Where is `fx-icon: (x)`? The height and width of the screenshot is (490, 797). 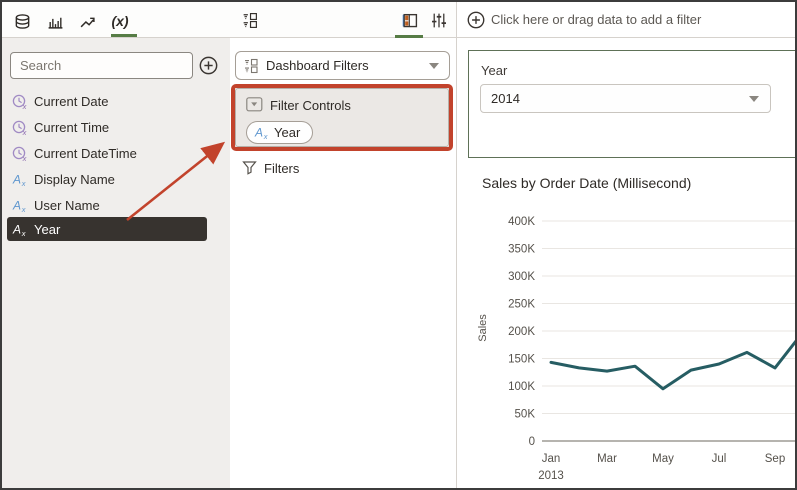
fx-icon: (x) is located at coordinates (120, 21).